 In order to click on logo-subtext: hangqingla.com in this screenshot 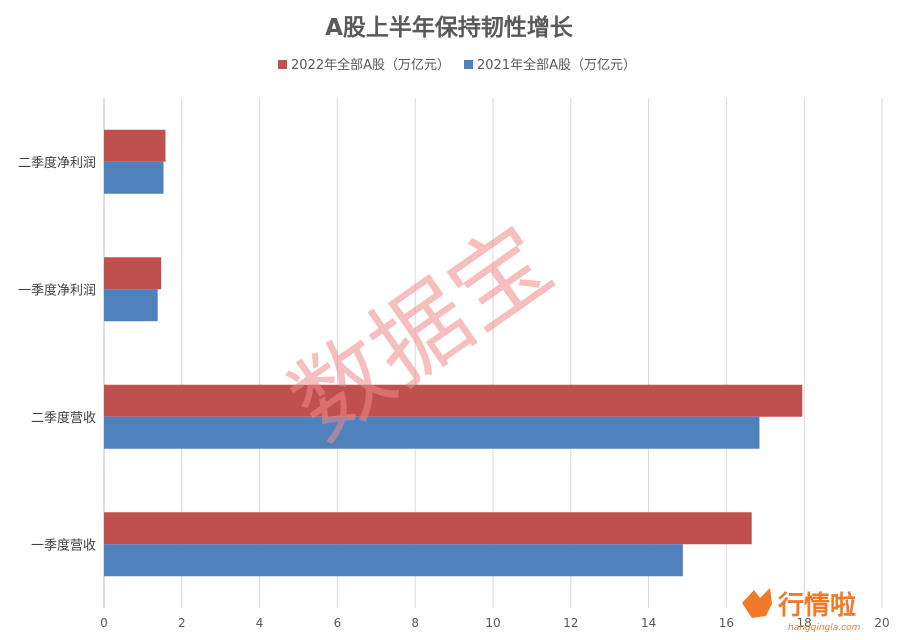, I will do `click(824, 628)`.